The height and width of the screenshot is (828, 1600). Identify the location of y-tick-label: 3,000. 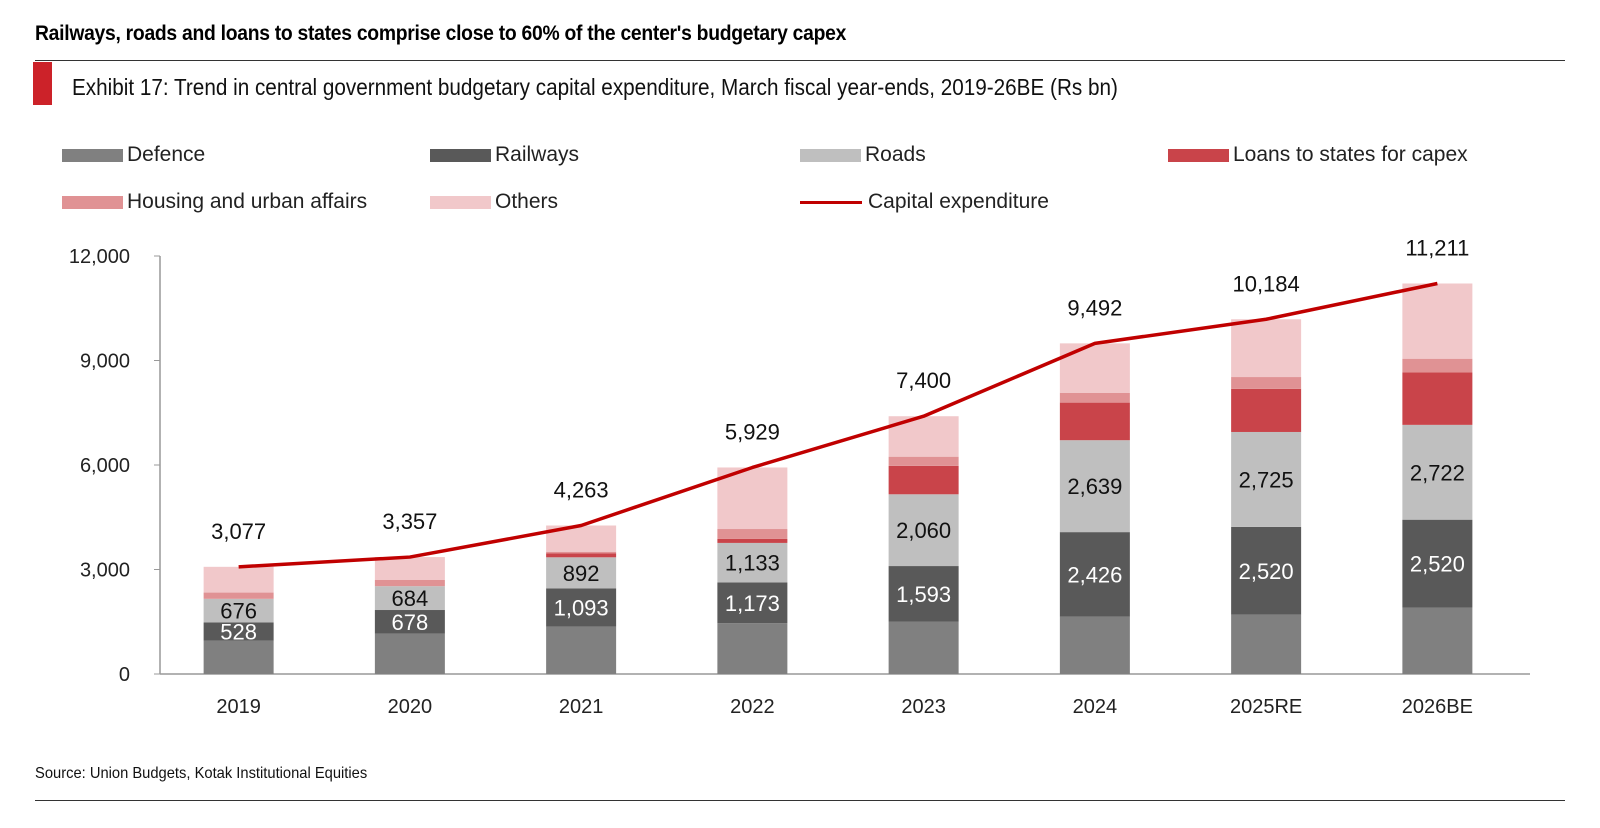
(105, 571).